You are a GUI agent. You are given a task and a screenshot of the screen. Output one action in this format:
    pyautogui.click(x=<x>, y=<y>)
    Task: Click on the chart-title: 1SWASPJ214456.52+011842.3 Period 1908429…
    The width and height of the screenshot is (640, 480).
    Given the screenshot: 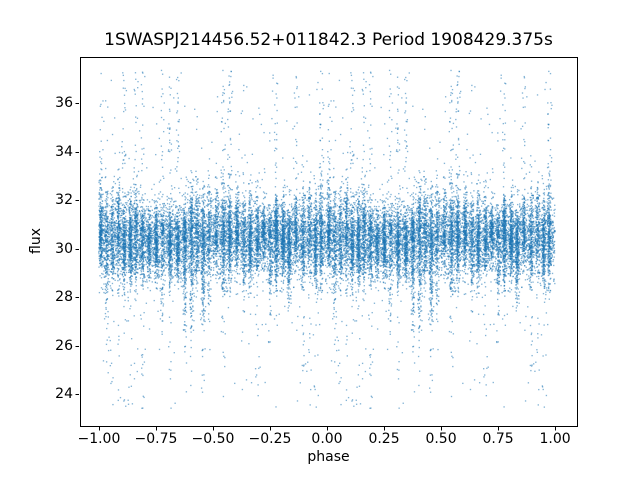 What is the action you would take?
    pyautogui.click(x=328, y=40)
    